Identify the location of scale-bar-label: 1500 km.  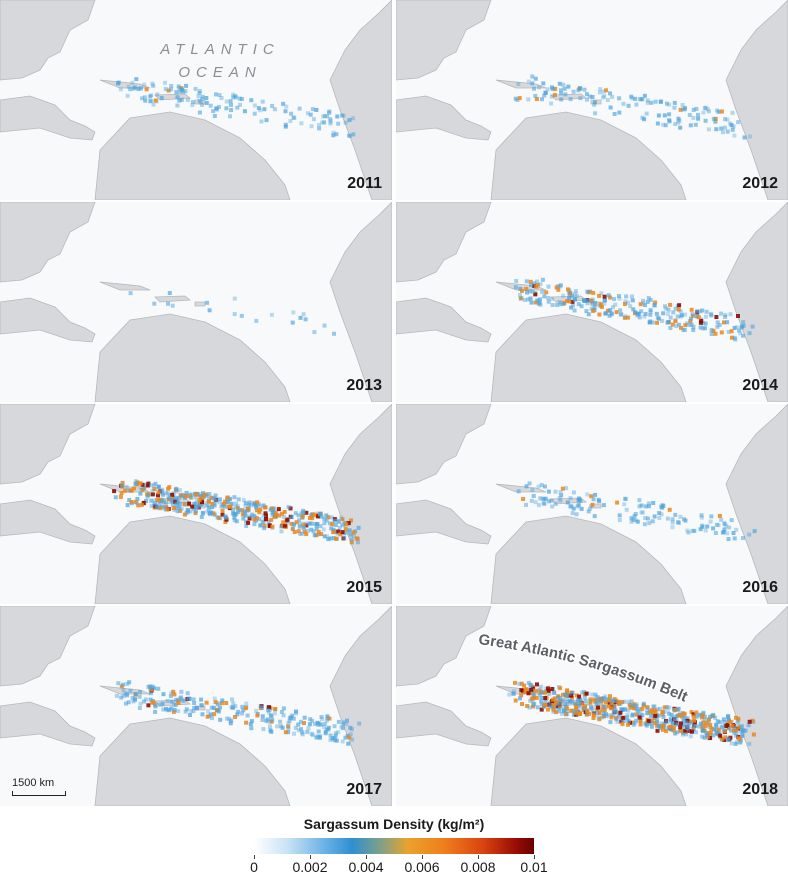
(33, 783).